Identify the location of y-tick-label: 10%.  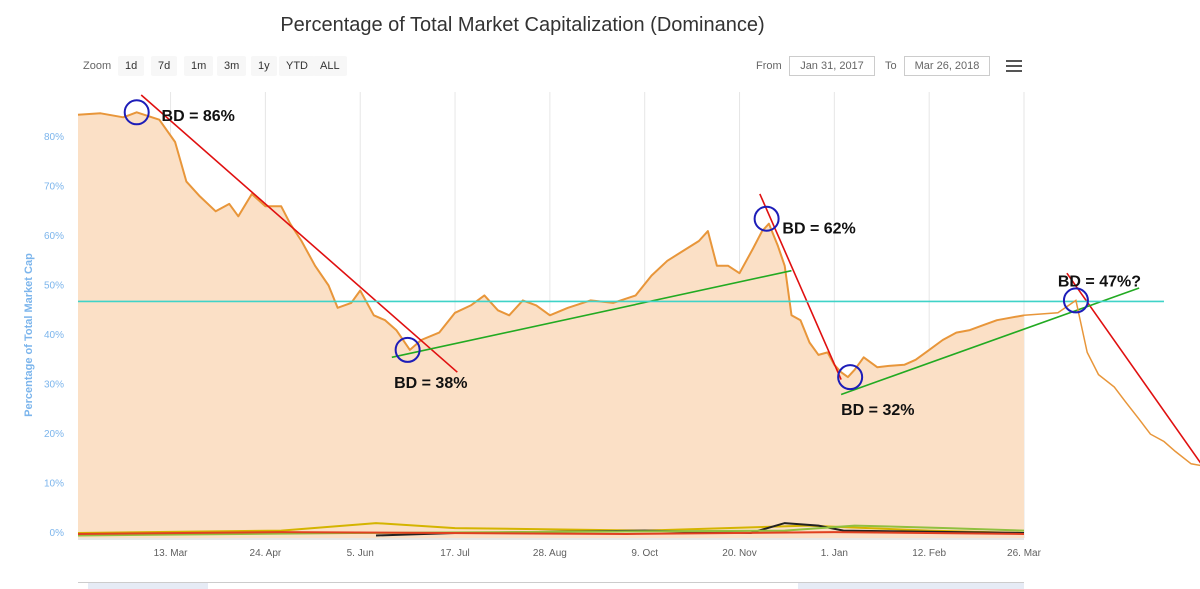
(54, 484).